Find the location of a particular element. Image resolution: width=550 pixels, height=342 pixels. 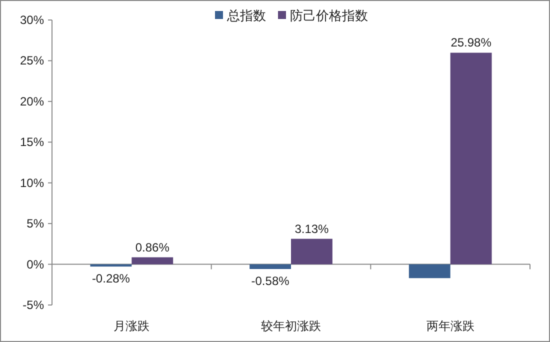

data-label: 3.13% is located at coordinates (312, 229).